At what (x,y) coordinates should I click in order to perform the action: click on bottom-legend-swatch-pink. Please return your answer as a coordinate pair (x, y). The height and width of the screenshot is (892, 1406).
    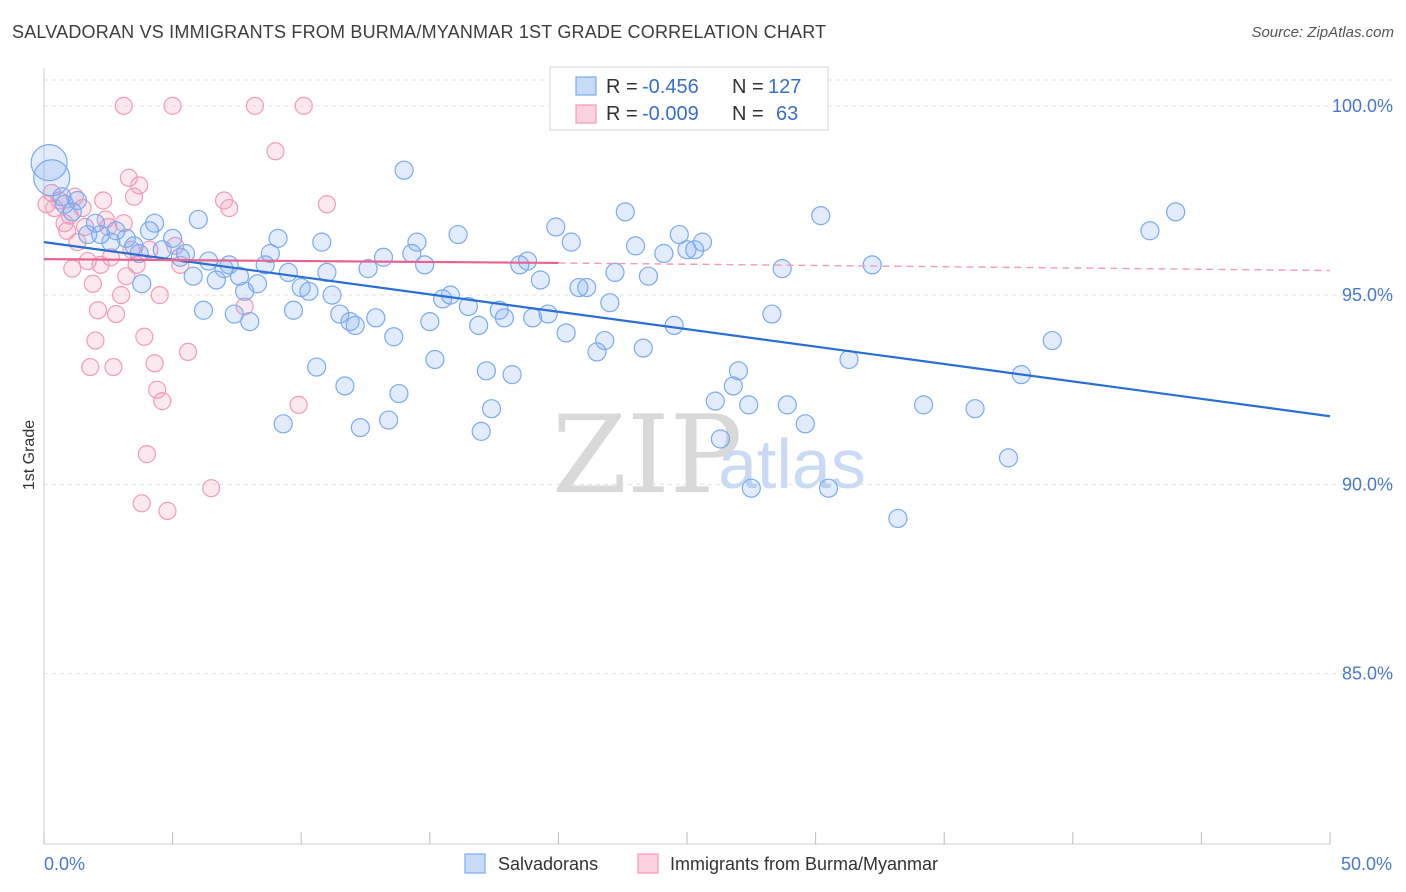
    Looking at the image, I should click on (648, 863).